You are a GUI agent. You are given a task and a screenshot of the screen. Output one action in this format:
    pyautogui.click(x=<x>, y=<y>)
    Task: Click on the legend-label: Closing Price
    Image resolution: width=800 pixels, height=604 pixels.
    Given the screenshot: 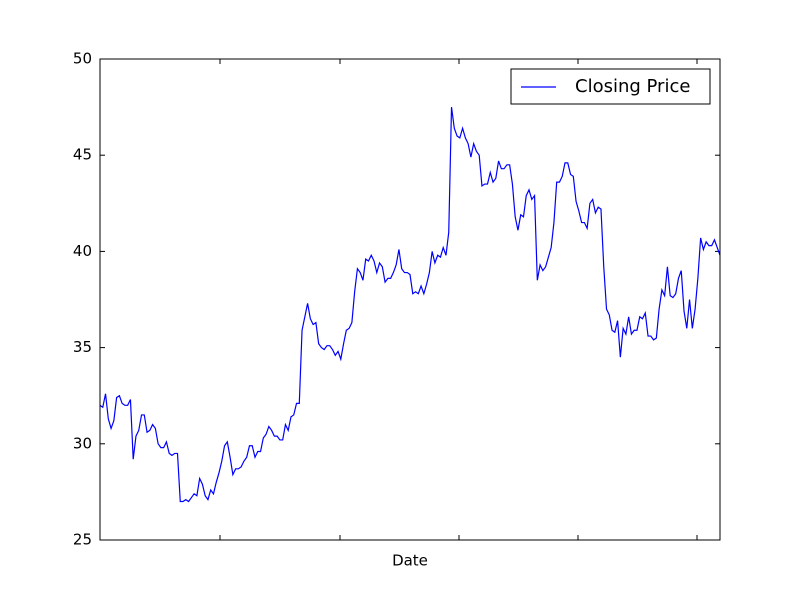 What is the action you would take?
    pyautogui.click(x=632, y=86)
    